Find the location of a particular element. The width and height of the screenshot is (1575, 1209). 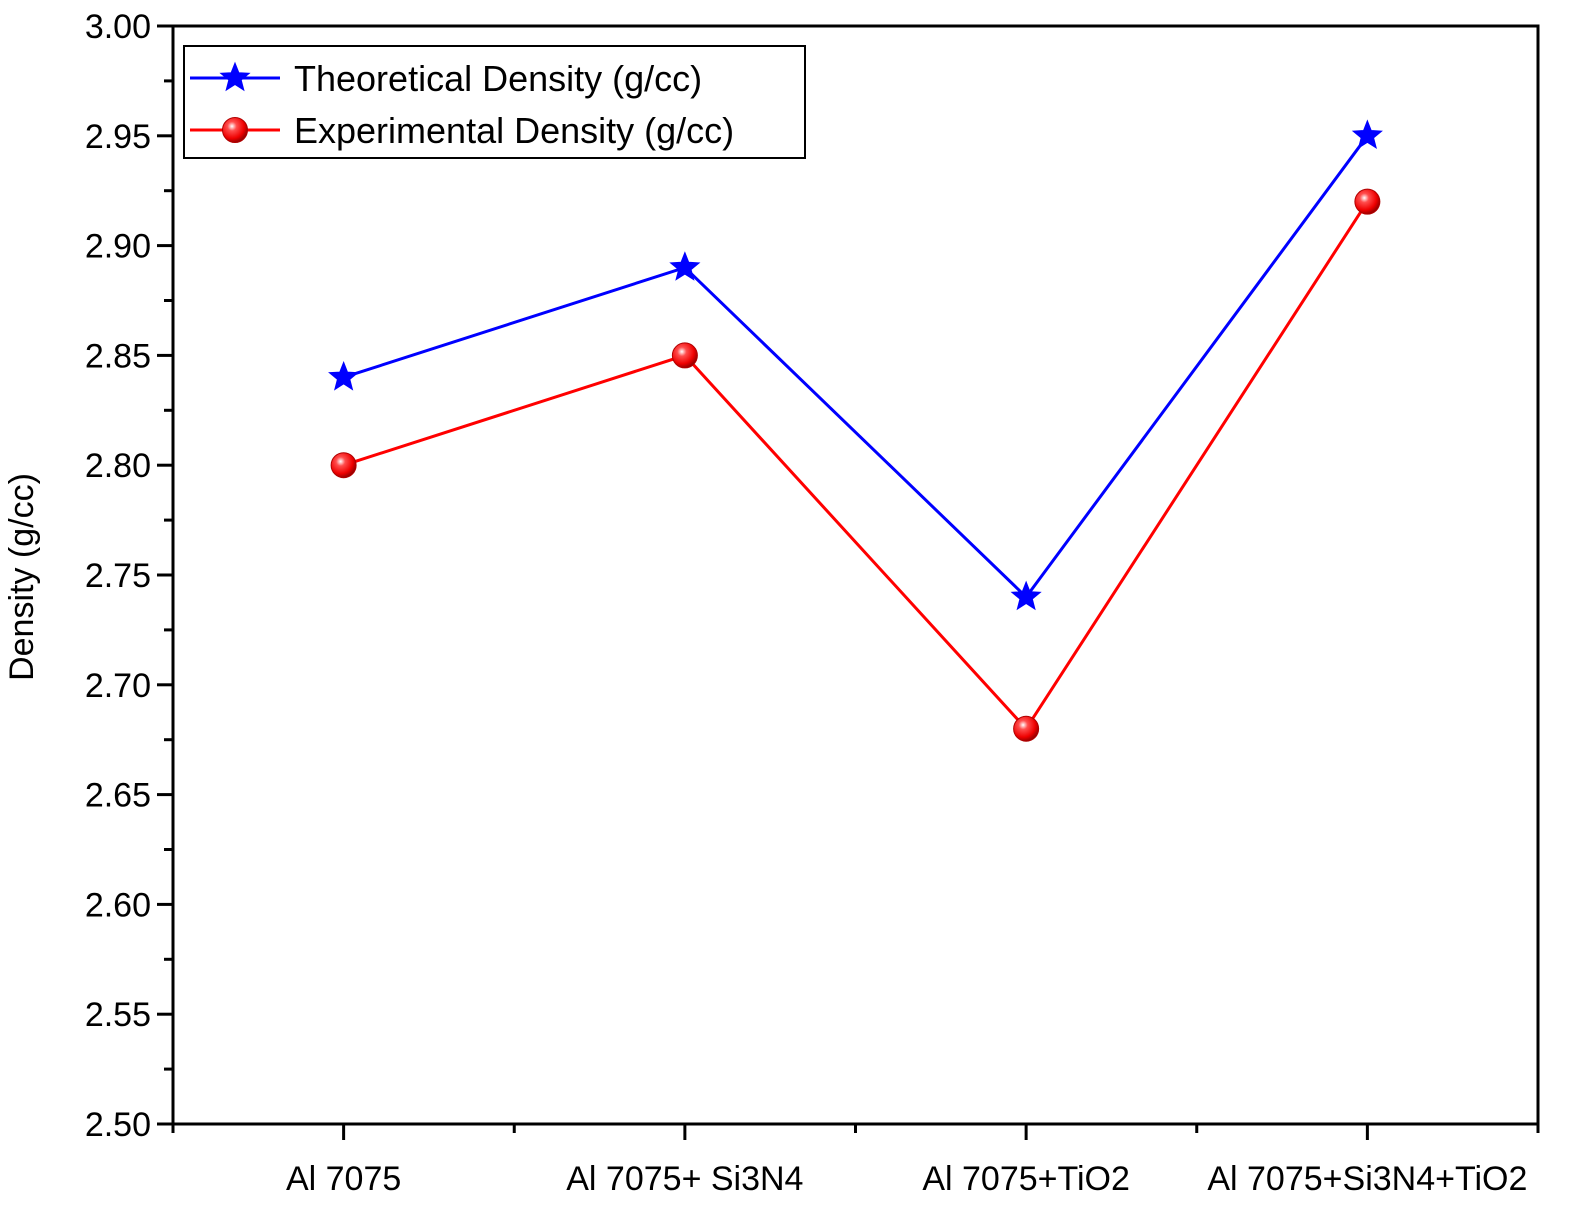

y-tick-label: 2.85 is located at coordinates (118, 356).